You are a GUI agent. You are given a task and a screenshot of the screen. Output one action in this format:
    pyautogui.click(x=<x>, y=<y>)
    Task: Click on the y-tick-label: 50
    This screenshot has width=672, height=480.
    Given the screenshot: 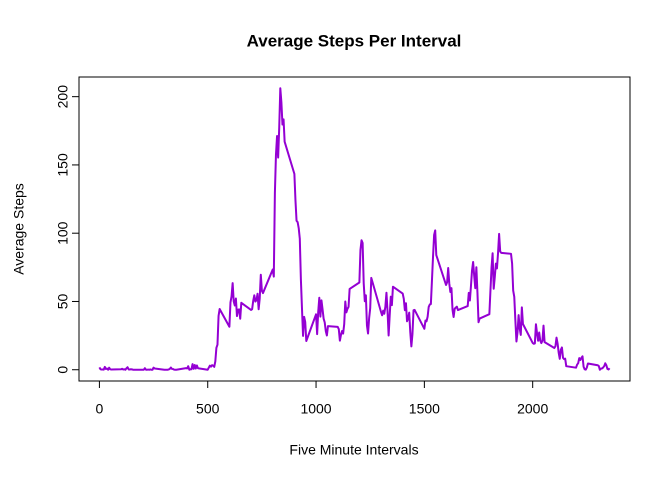 What is the action you would take?
    pyautogui.click(x=63, y=301)
    